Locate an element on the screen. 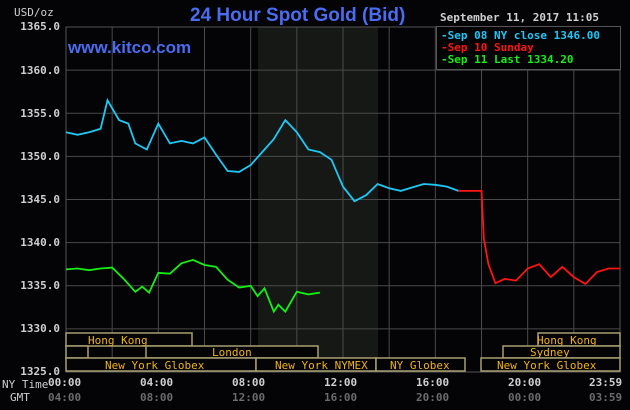 This screenshot has width=630, height=410. x-tick-gmt: 12:00 is located at coordinates (249, 397).